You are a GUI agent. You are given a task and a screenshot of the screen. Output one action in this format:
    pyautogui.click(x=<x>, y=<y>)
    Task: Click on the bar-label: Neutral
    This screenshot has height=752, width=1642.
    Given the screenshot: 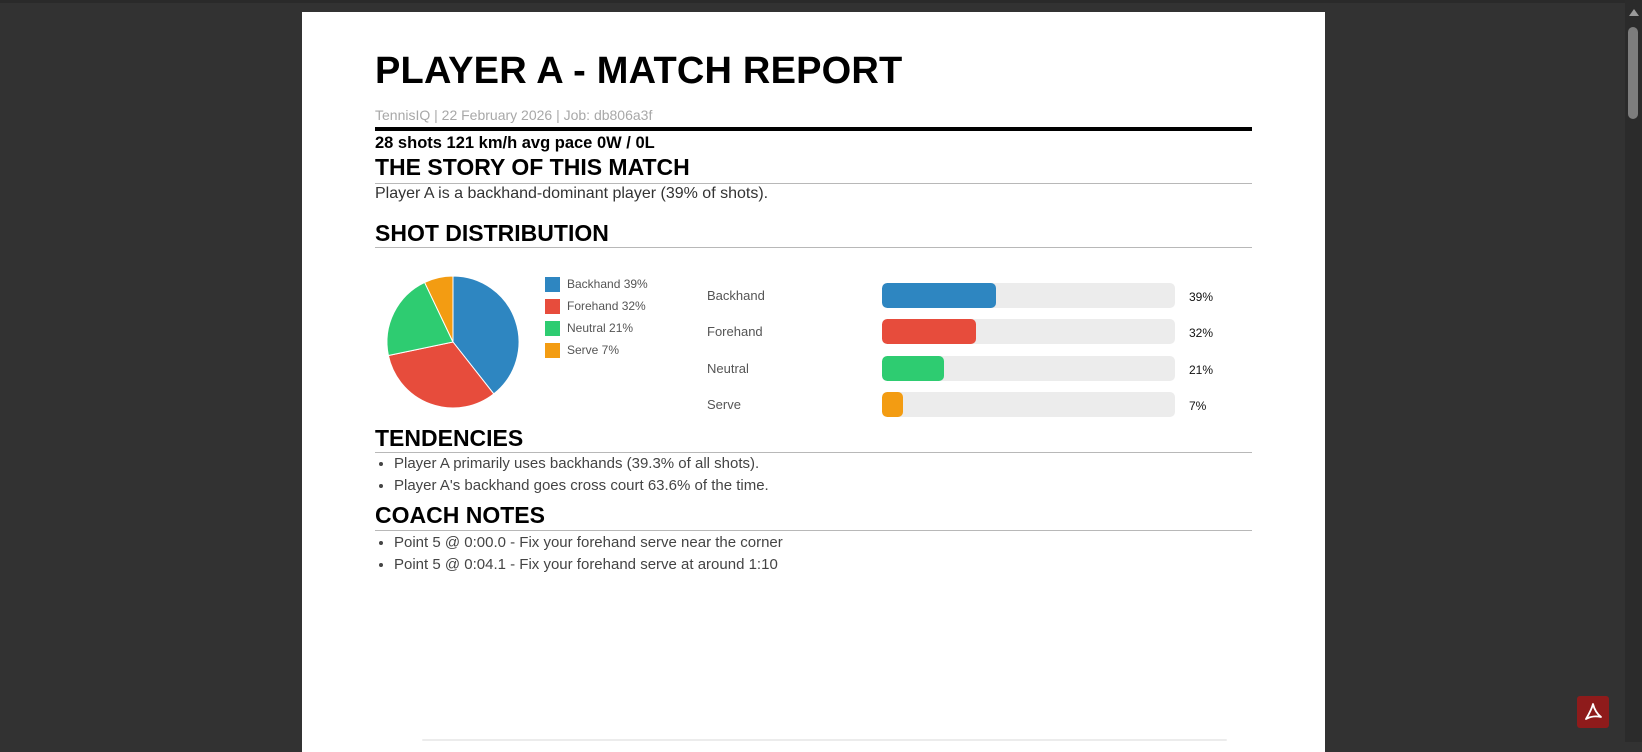 What is the action you would take?
    pyautogui.click(x=728, y=368)
    